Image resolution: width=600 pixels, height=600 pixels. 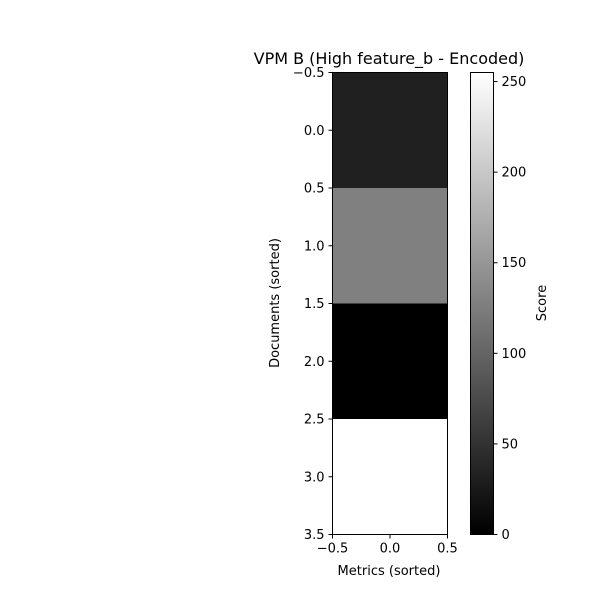 I want to click on heatmap-cells, so click(x=390, y=303).